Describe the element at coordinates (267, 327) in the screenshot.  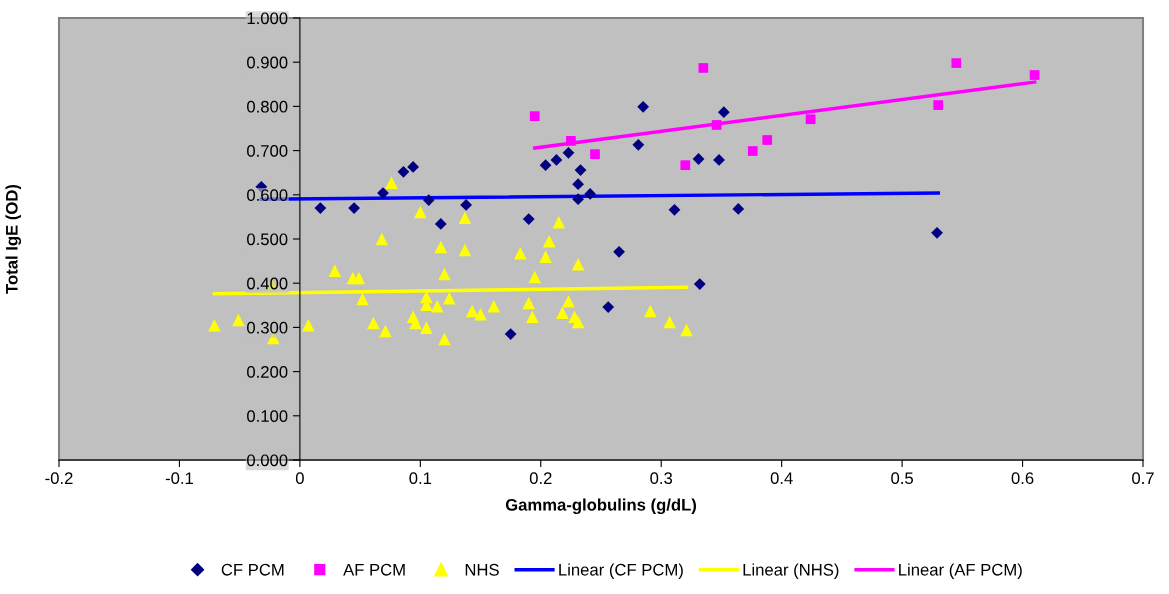
I see `y-tick-label: 0.300` at that location.